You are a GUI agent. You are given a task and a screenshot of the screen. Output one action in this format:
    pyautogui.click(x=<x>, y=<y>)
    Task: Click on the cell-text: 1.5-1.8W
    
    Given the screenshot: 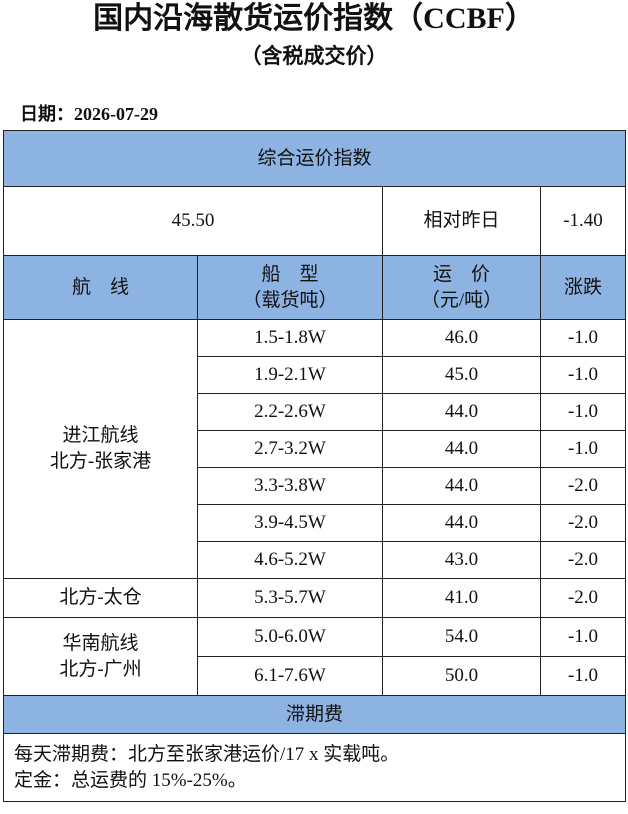 What is the action you would take?
    pyautogui.click(x=290, y=337)
    